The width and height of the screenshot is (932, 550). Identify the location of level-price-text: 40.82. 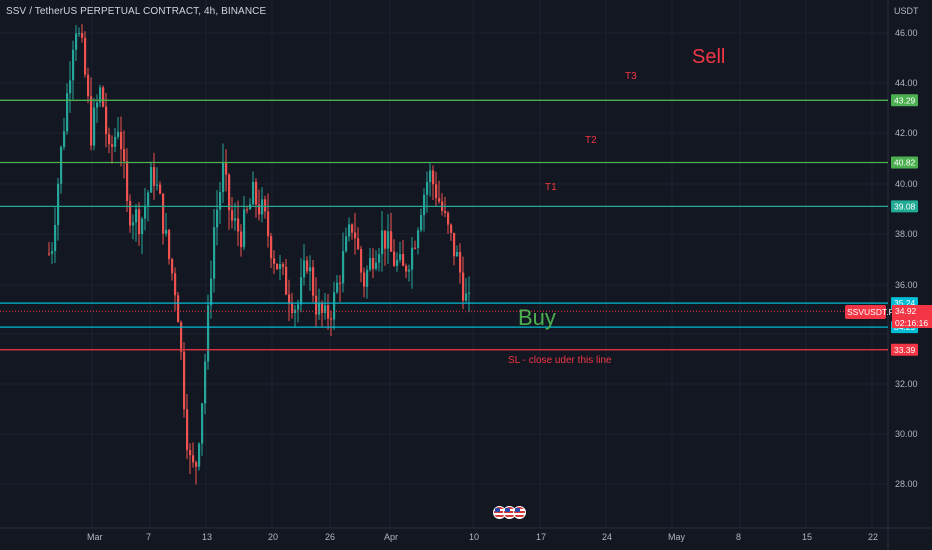
(905, 163).